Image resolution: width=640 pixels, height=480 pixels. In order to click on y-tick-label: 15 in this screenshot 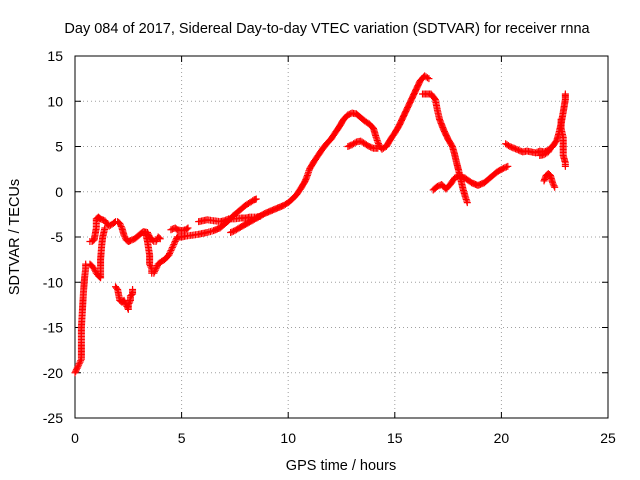, I will do `click(55, 56)`.